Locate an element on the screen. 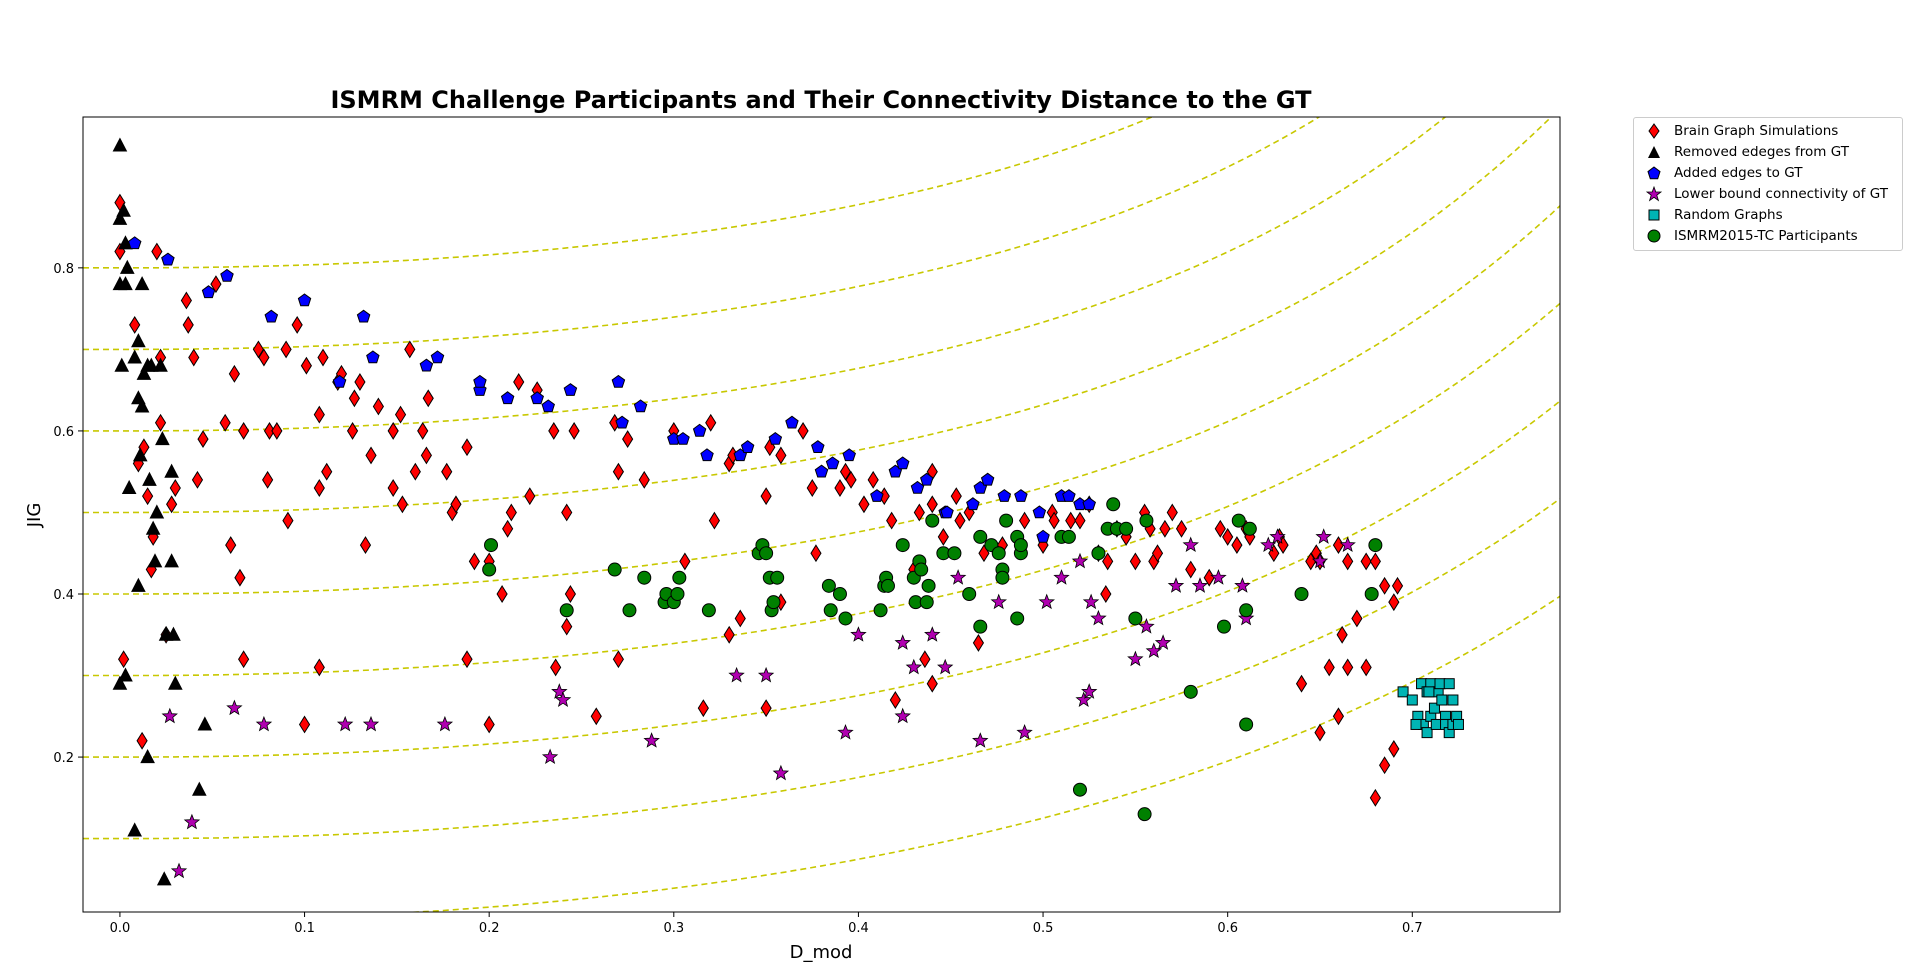  contour-line is located at coordinates (618, 193).